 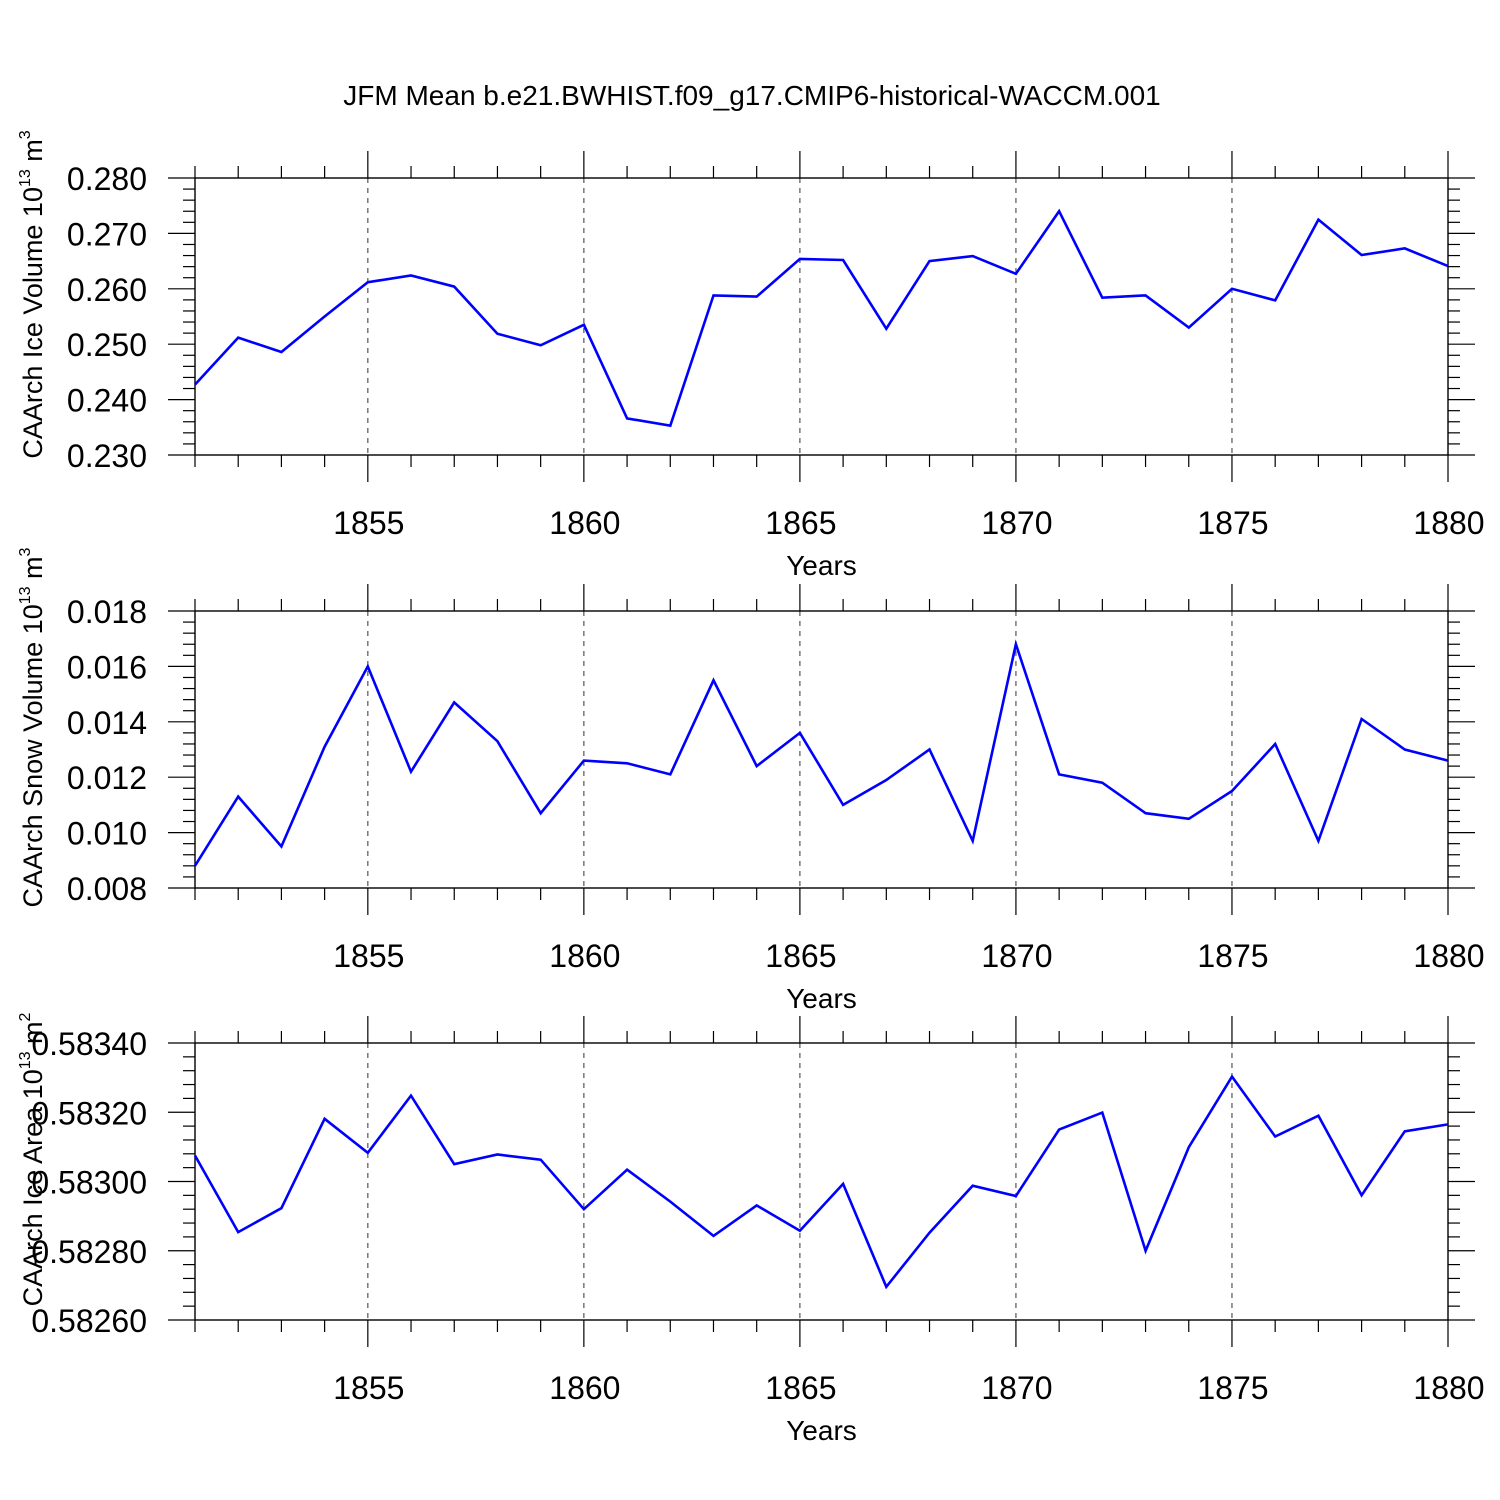 I want to click on y-tick-label: 0.008, so click(x=107, y=889).